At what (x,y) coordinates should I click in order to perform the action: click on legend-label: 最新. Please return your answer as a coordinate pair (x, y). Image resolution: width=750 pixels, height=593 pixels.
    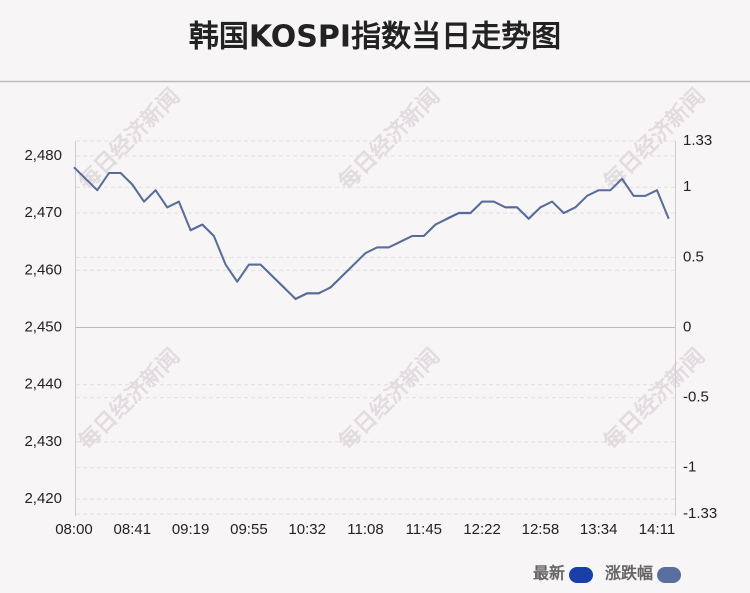
    Looking at the image, I should click on (549, 573).